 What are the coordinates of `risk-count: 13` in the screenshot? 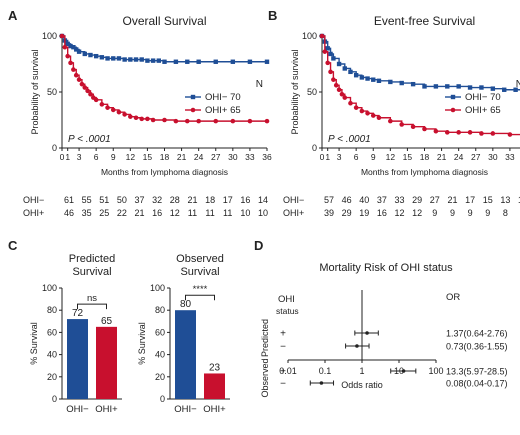 It's located at (505, 200).